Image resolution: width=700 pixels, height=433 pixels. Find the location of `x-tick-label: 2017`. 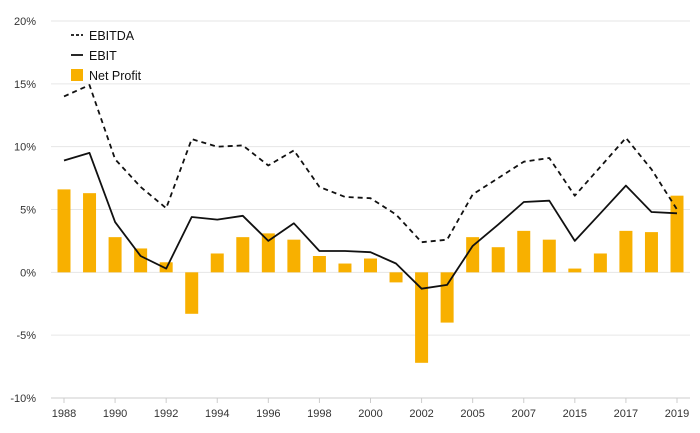

x-tick-label: 2017 is located at coordinates (626, 414).